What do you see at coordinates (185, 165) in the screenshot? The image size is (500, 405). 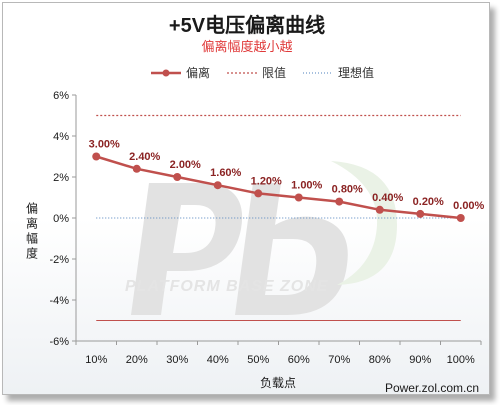 I see `data-label: 2.00%` at bounding box center [185, 165].